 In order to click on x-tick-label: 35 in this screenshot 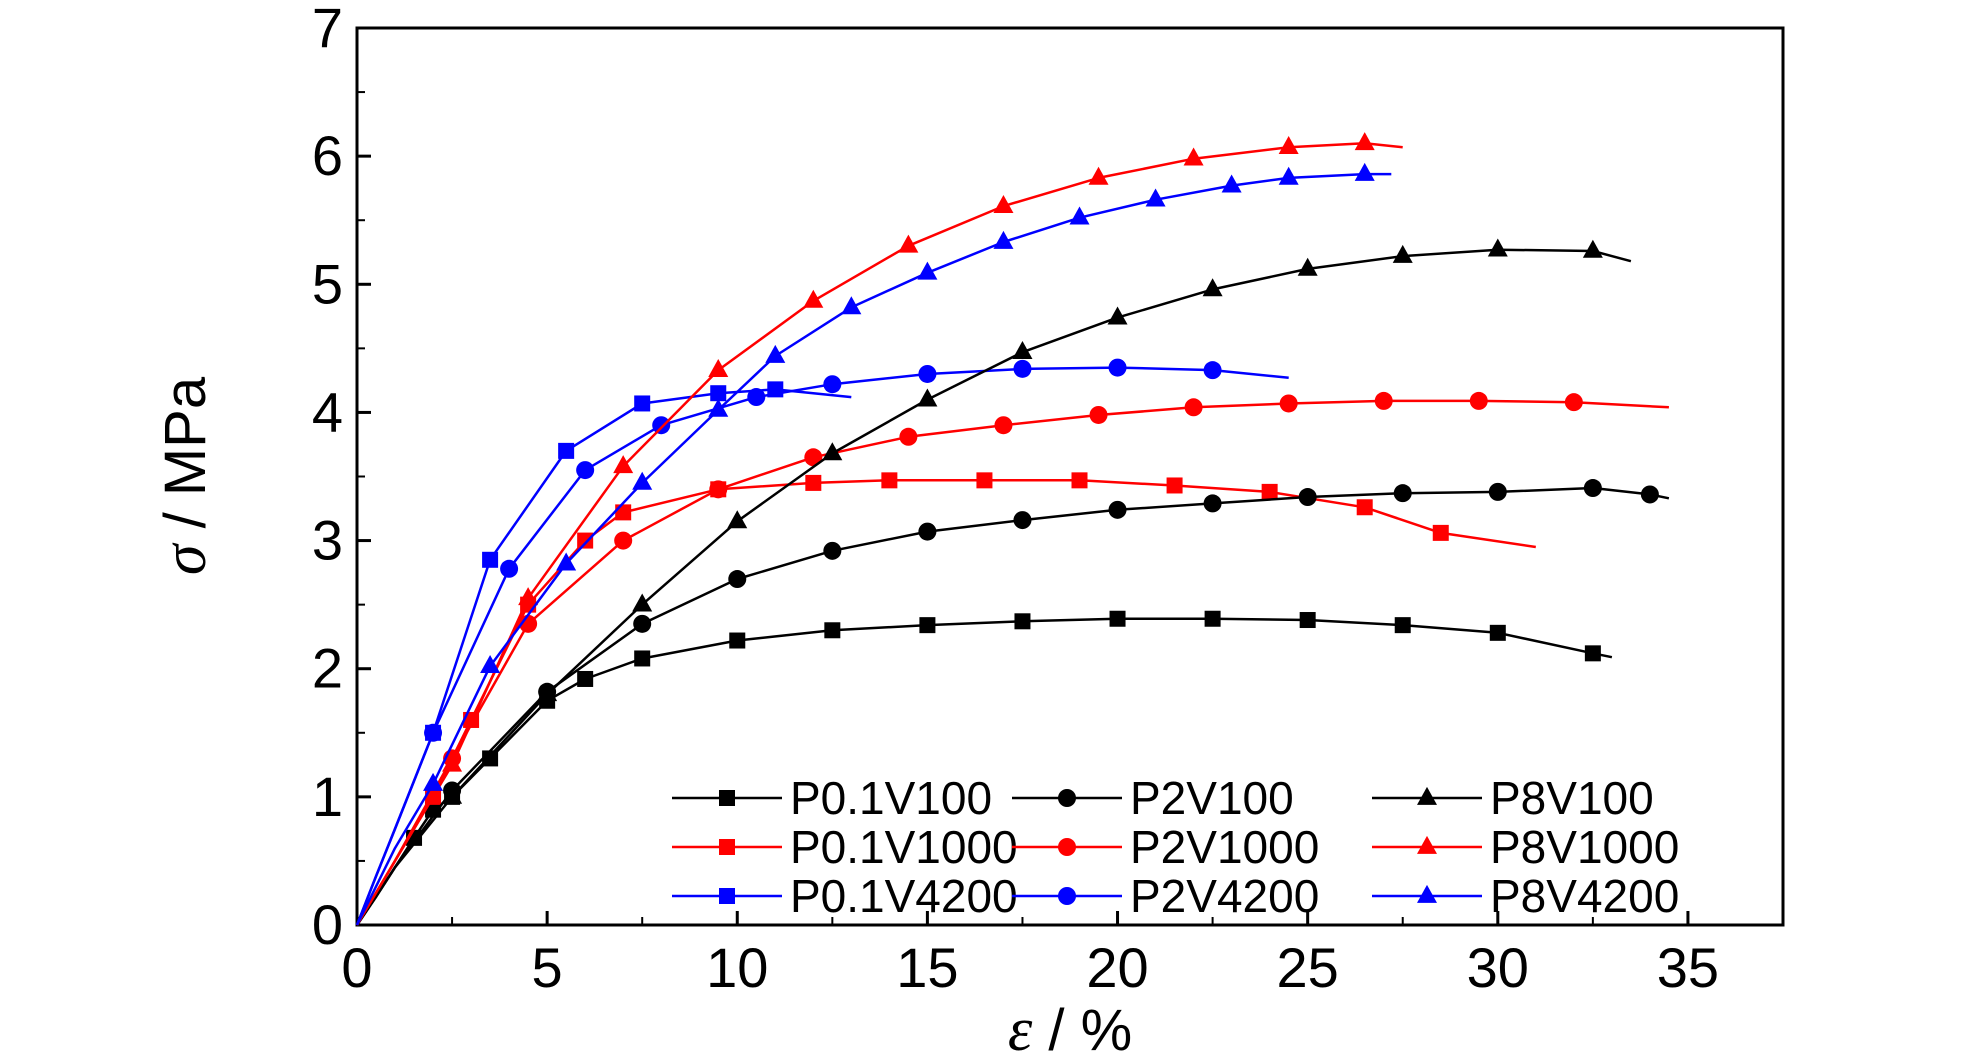, I will do `click(1688, 967)`.